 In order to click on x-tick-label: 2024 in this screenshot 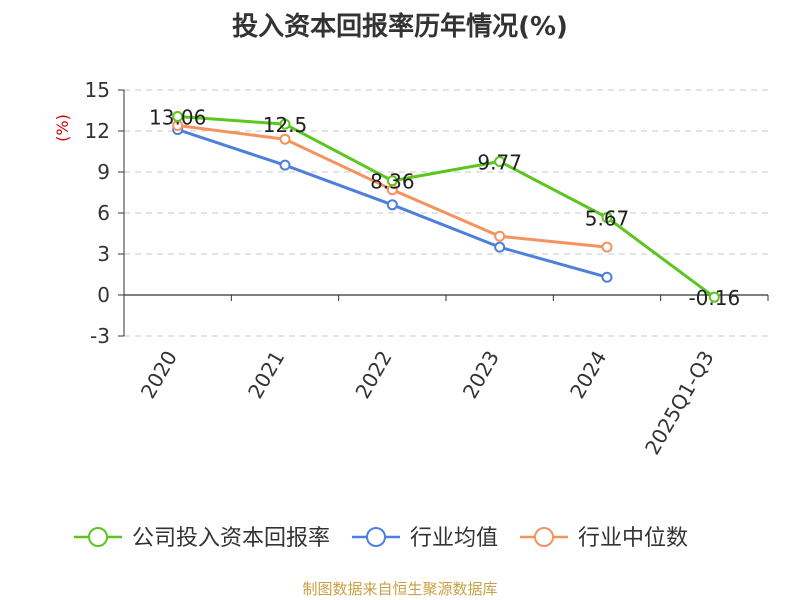, I will do `click(588, 375)`.